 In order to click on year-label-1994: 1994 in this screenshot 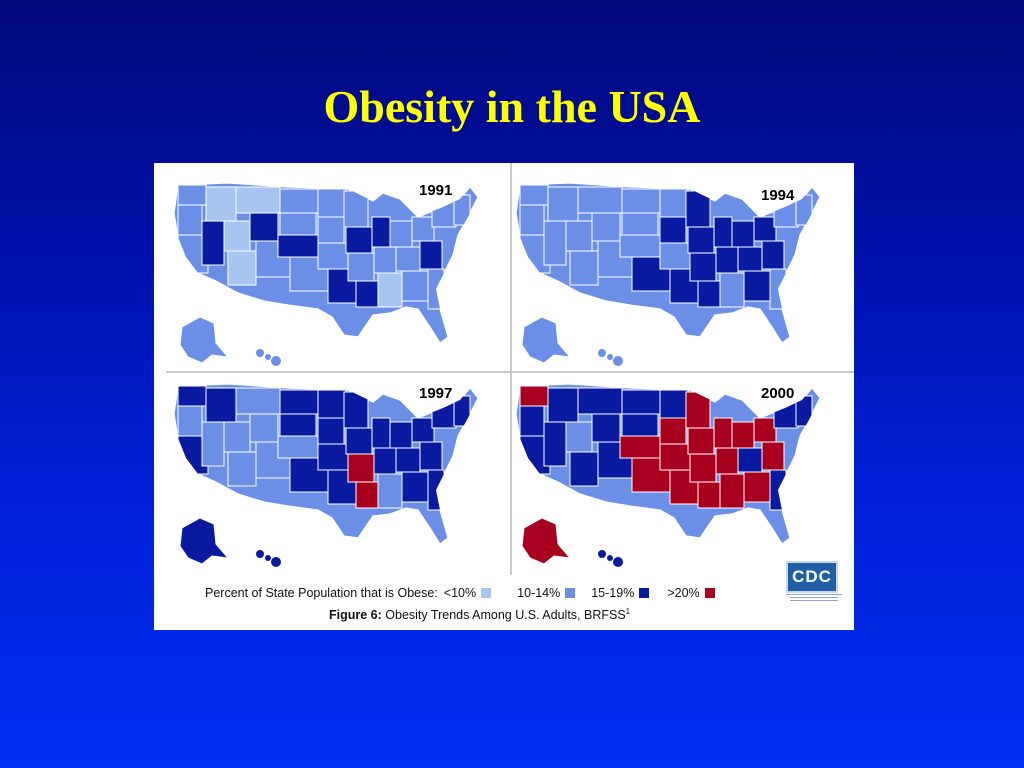, I will do `click(778, 195)`.